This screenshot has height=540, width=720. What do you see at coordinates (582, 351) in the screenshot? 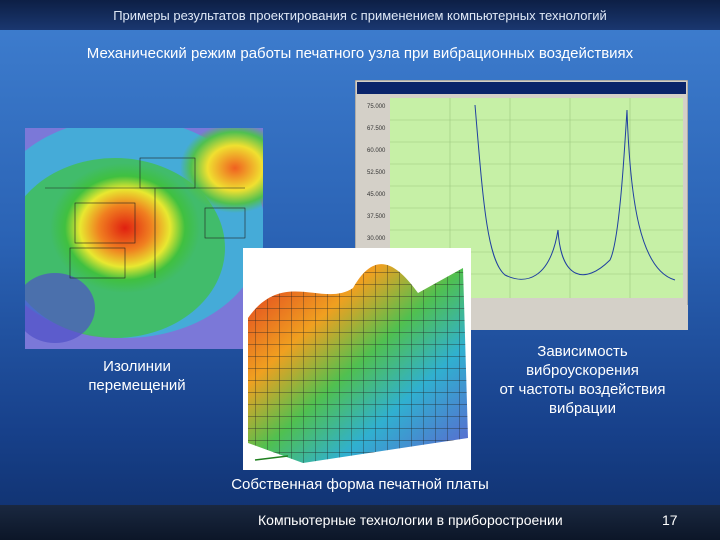
I see `caption-line: Зависимость` at bounding box center [582, 351].